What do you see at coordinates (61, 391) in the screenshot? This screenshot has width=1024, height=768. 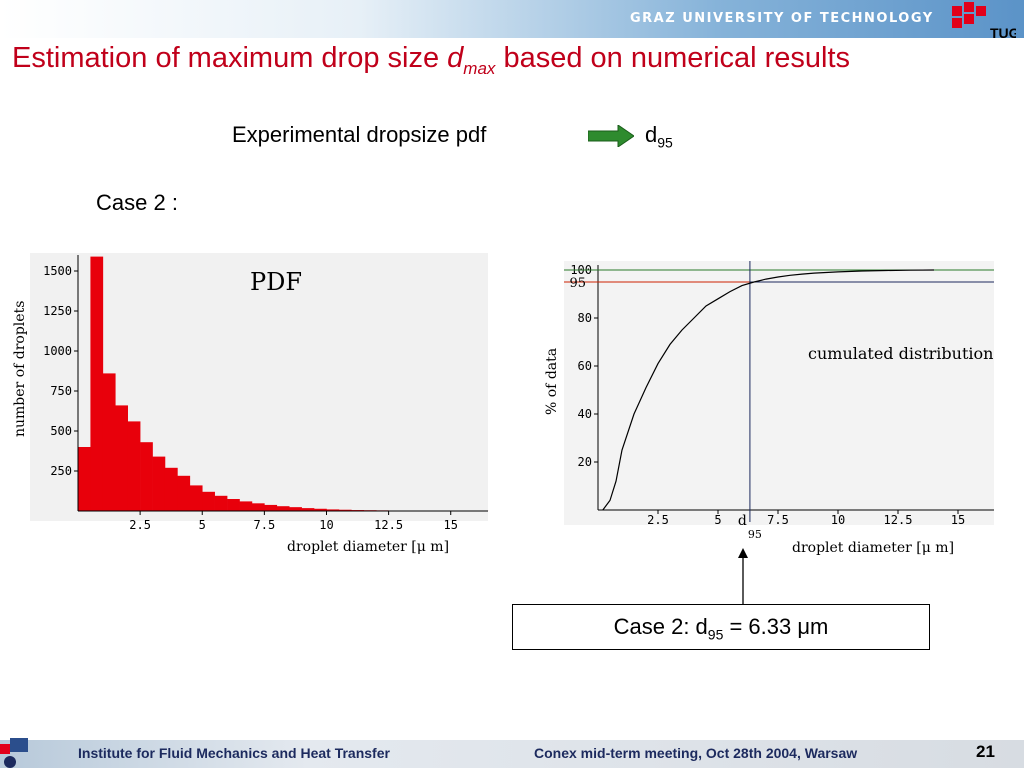 I see `pdf-y-tick-label: 750` at bounding box center [61, 391].